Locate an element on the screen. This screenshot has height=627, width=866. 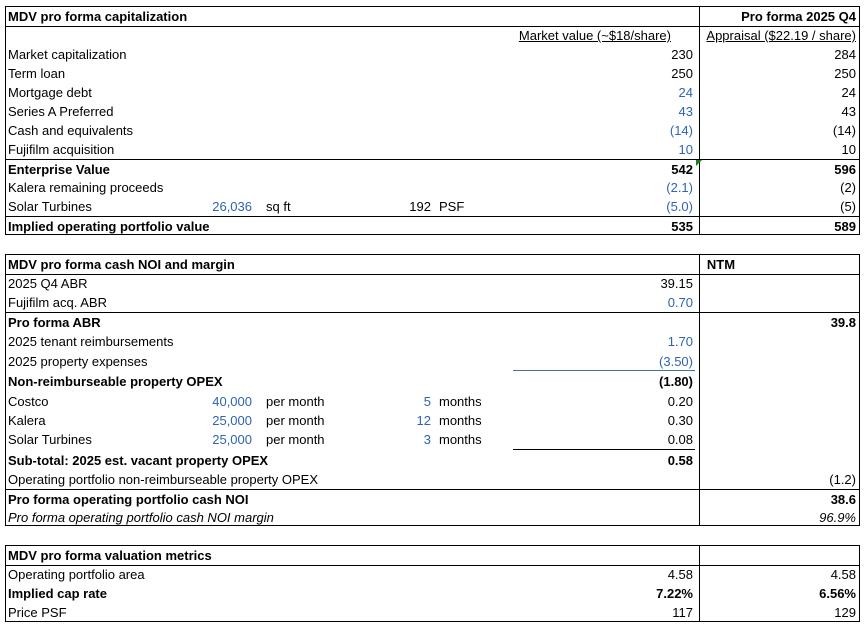
table-row: Price PSF 117 129 is located at coordinates (432, 612).